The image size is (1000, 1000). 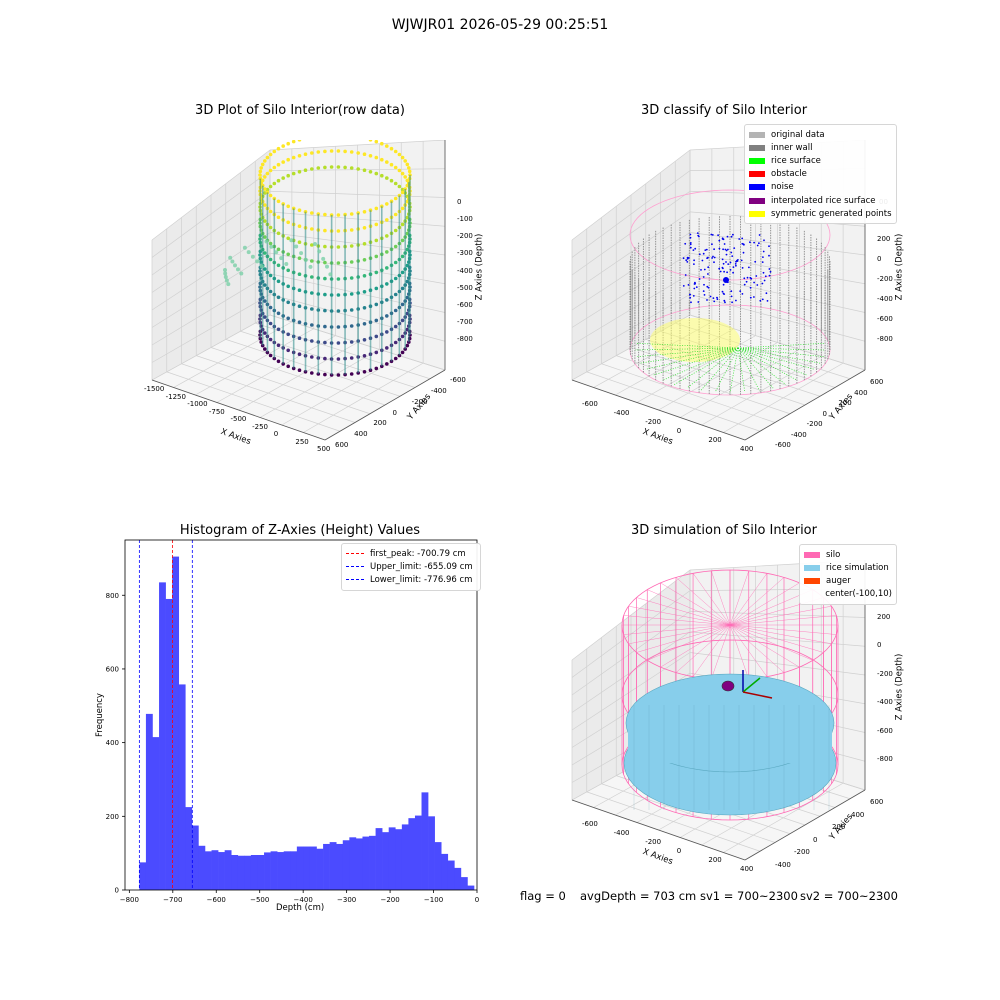 What do you see at coordinates (465, 339) in the screenshot?
I see `panel1-z-tick: -800` at bounding box center [465, 339].